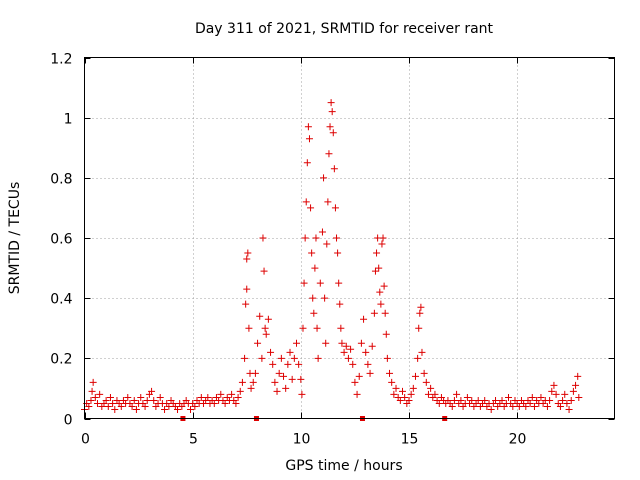 The image size is (640, 480). I want to click on y-axis-label: SRMTID / TECUs, so click(15, 238).